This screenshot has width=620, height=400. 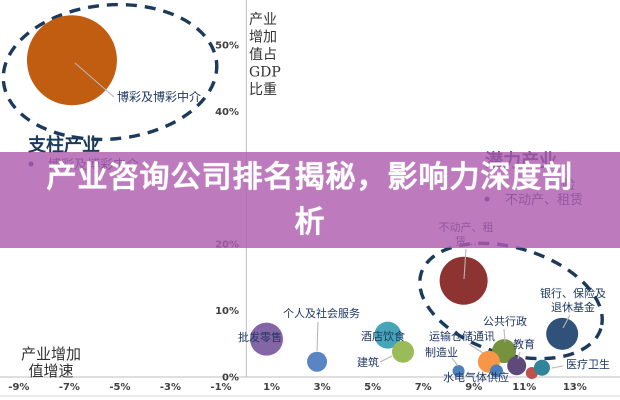 I want to click on leader-personal-social-services, so click(x=317, y=336).